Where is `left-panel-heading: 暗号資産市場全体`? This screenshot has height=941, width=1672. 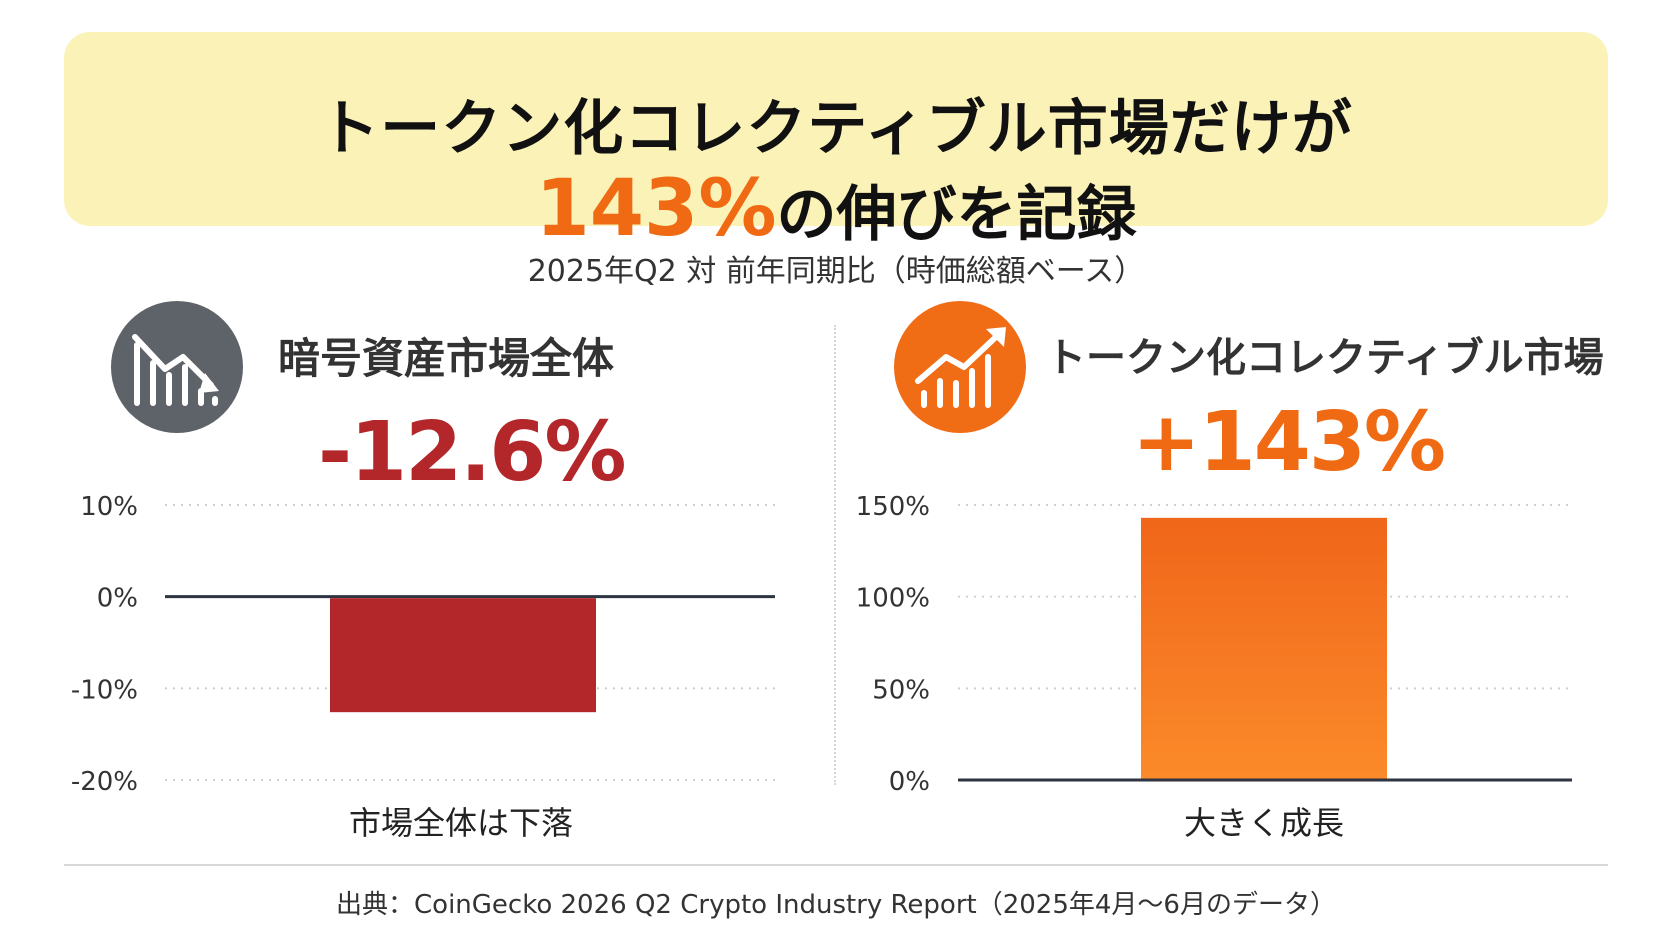 left-panel-heading: 暗号資産市場全体 is located at coordinates (446, 358).